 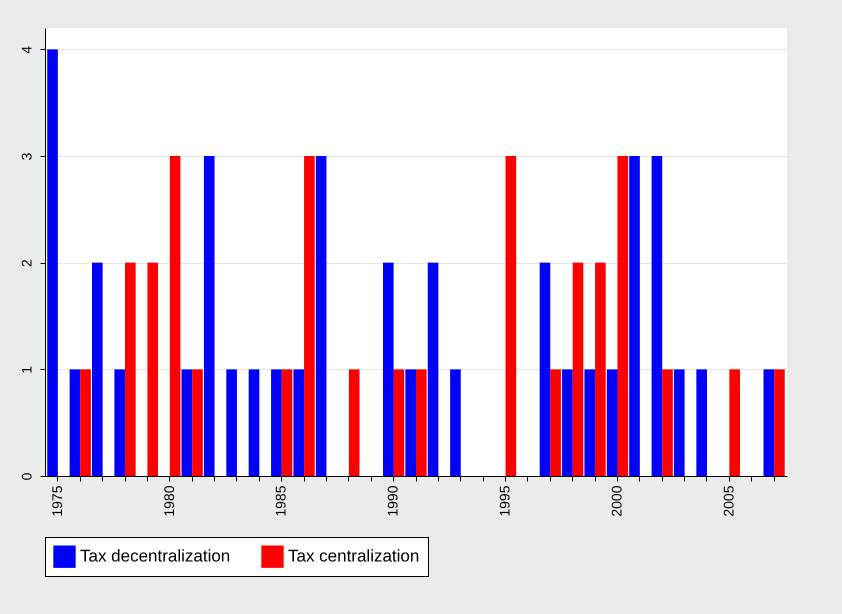 I want to click on x-tick-label: 1985, so click(x=280, y=501).